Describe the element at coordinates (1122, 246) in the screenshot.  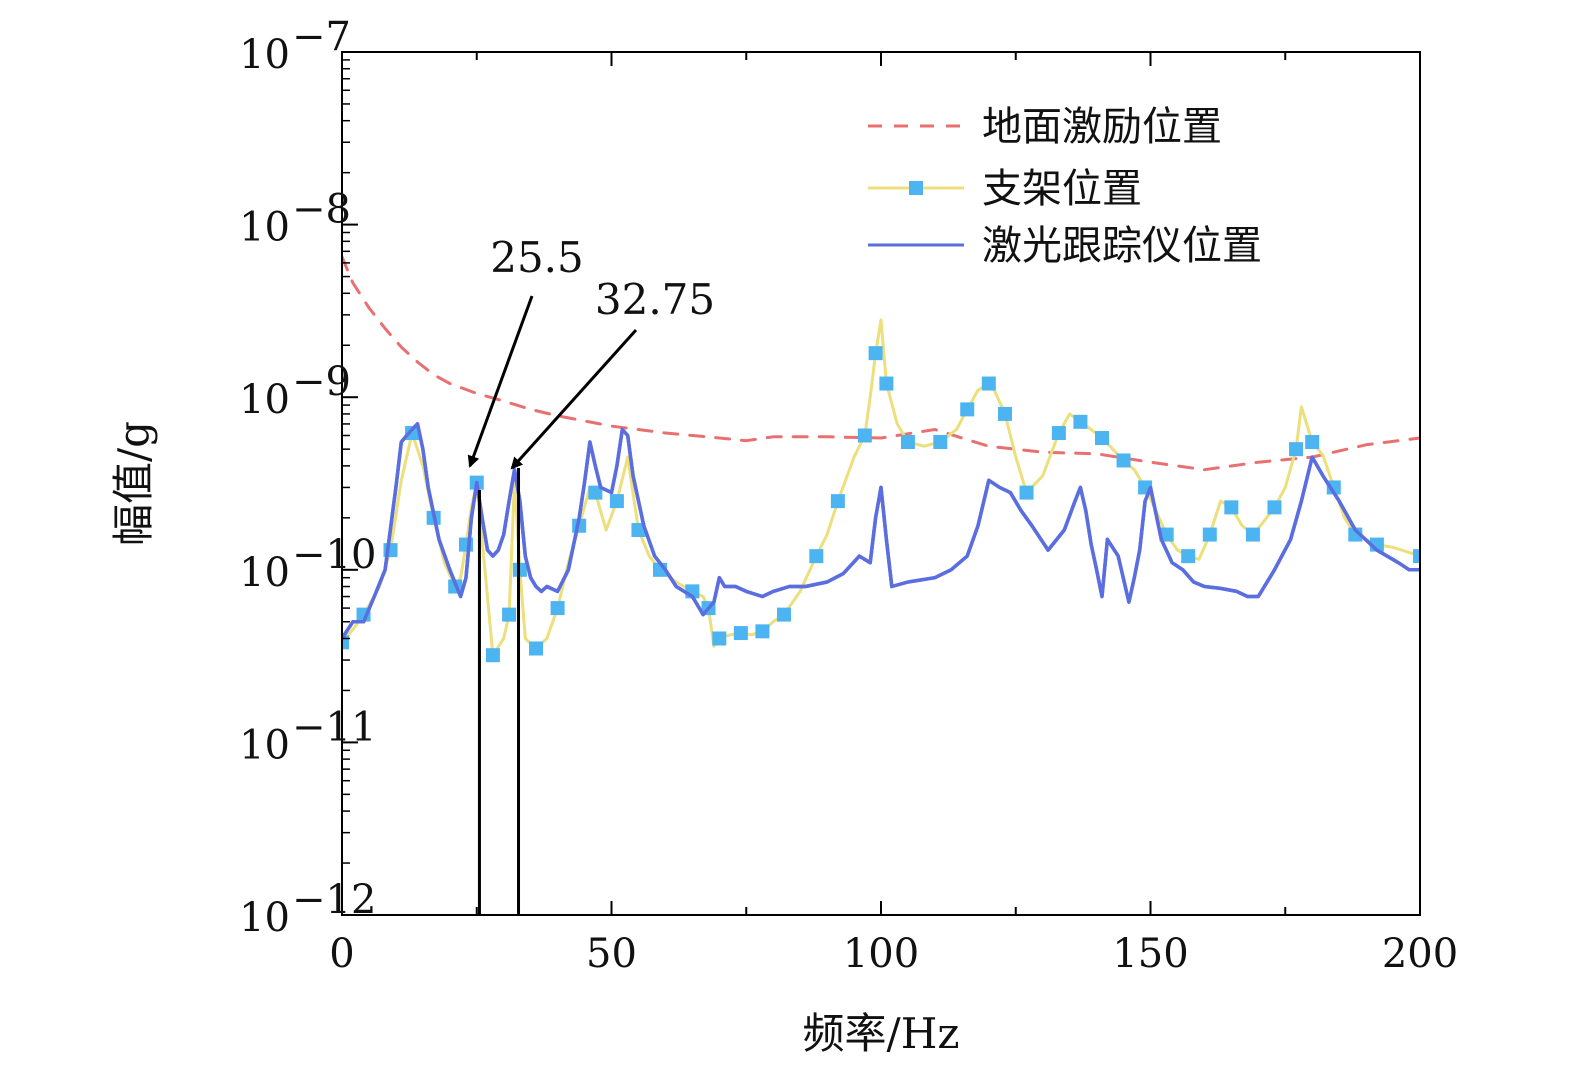
I see `legend-laser-label: 激光跟踪仪位置` at that location.